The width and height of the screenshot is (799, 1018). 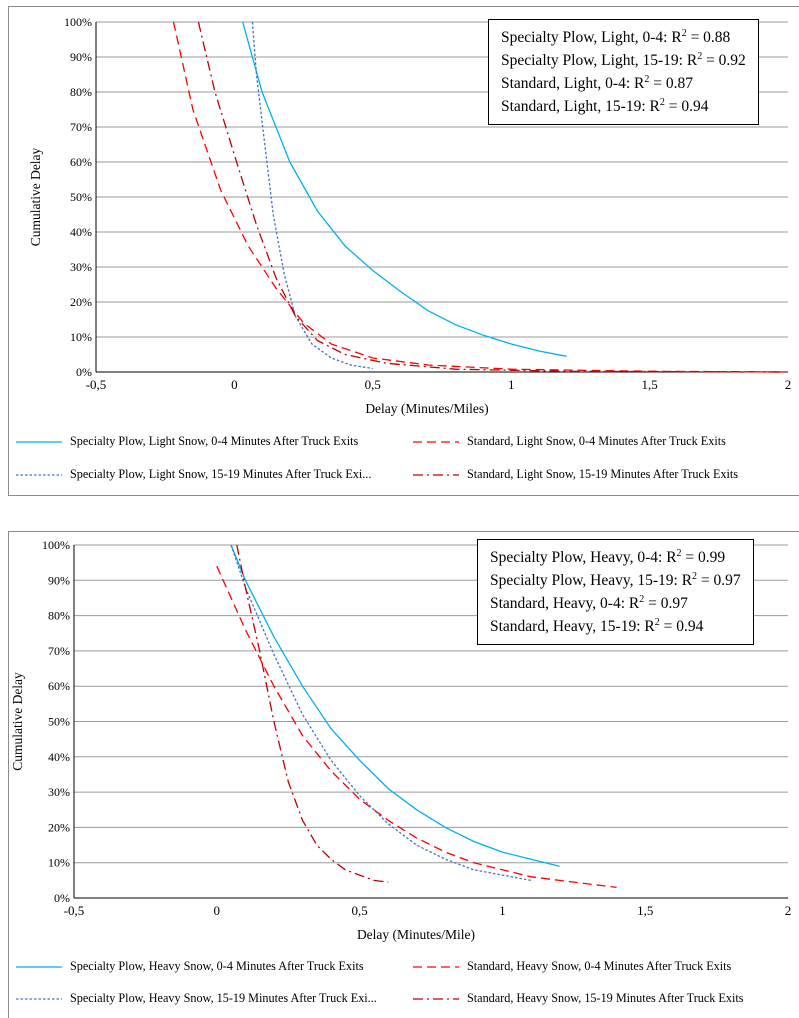 What do you see at coordinates (597, 83) in the screenshot?
I see `r2-line: Standard, Light, 0-4: R2 = 0.87` at bounding box center [597, 83].